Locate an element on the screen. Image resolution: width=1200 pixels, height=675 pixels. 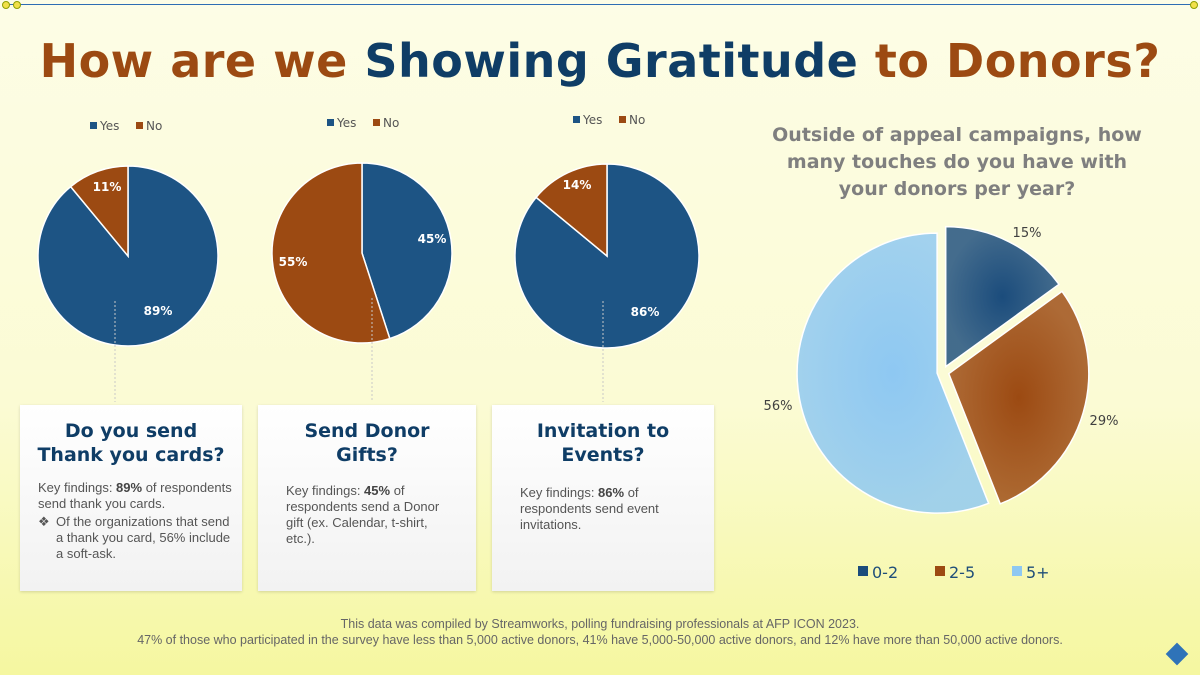
kf-suffix: of respondents send event invitations. is located at coordinates (589, 508).